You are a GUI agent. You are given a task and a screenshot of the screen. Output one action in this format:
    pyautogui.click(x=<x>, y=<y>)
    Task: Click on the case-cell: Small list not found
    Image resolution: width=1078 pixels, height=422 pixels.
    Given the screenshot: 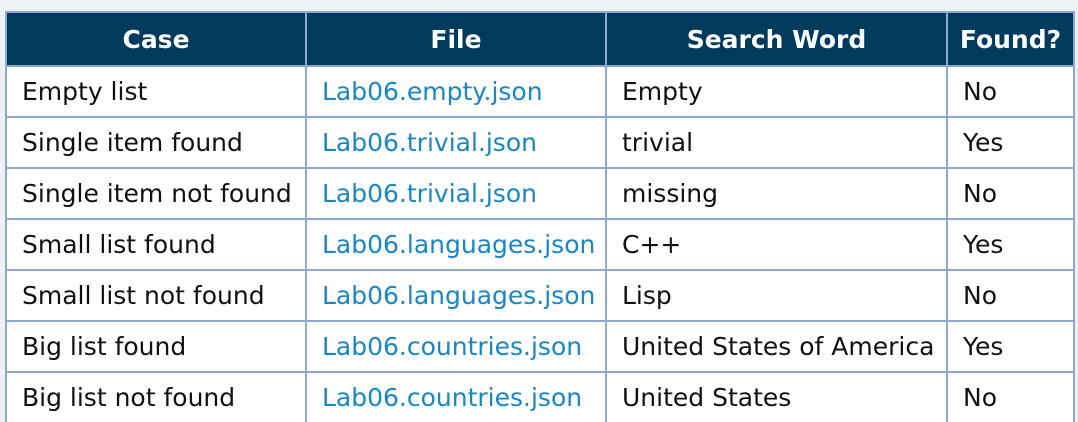 What is the action you would take?
    pyautogui.click(x=156, y=295)
    